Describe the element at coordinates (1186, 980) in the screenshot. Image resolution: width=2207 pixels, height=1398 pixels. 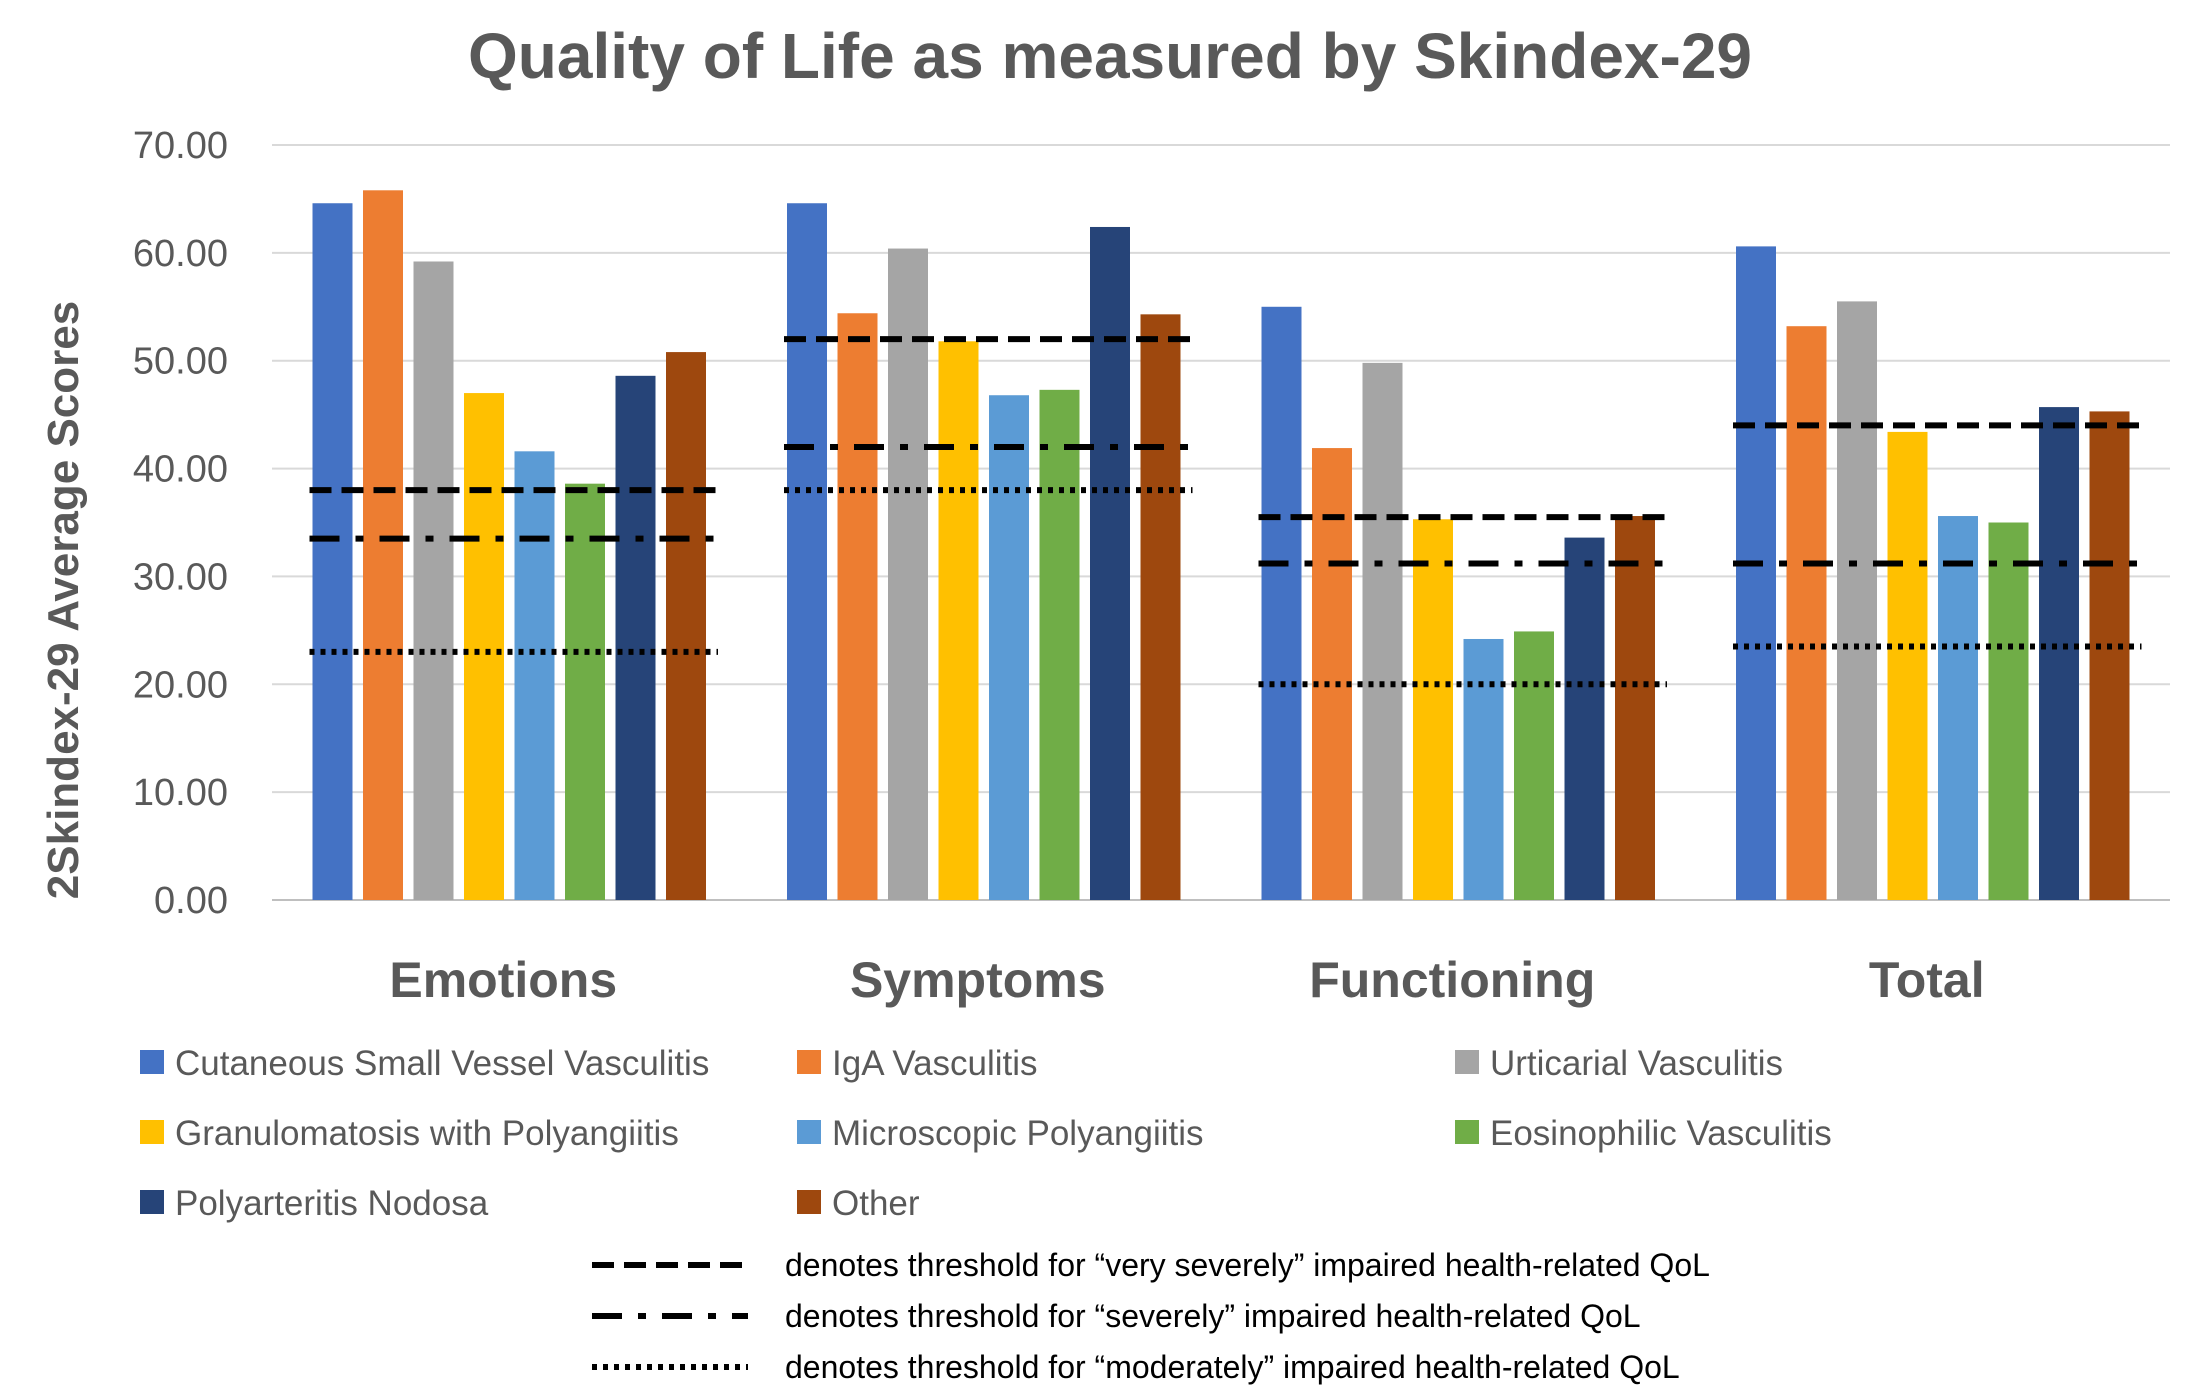
I see `category-labels: Emotions Symptoms Functioning Total` at that location.